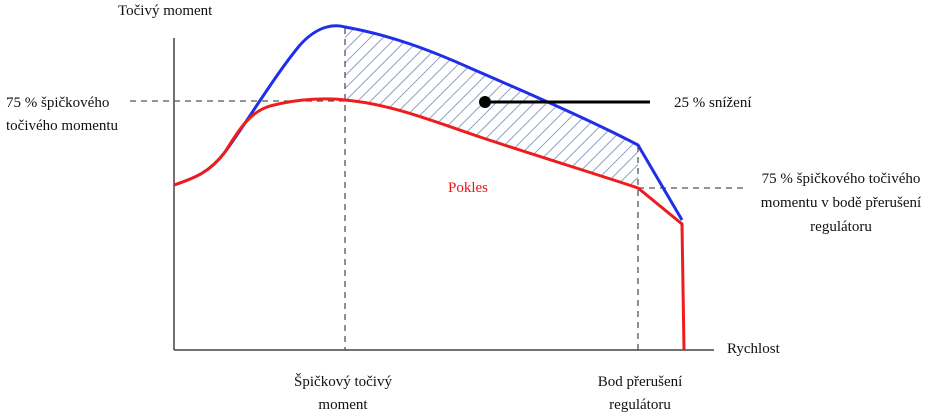  What do you see at coordinates (491, 107) in the screenshot?
I see `reduction-area` at bounding box center [491, 107].